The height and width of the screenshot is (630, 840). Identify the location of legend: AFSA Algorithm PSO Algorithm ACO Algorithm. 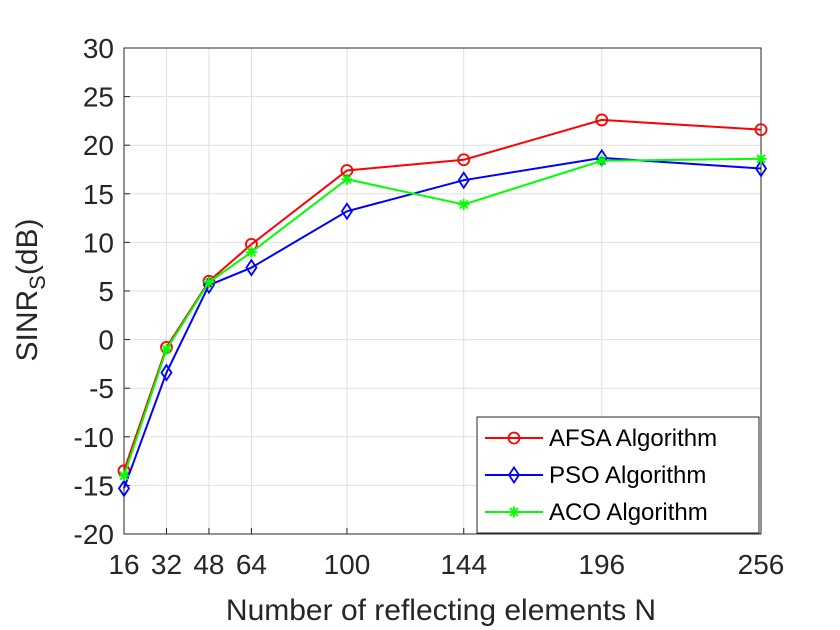
(618, 475).